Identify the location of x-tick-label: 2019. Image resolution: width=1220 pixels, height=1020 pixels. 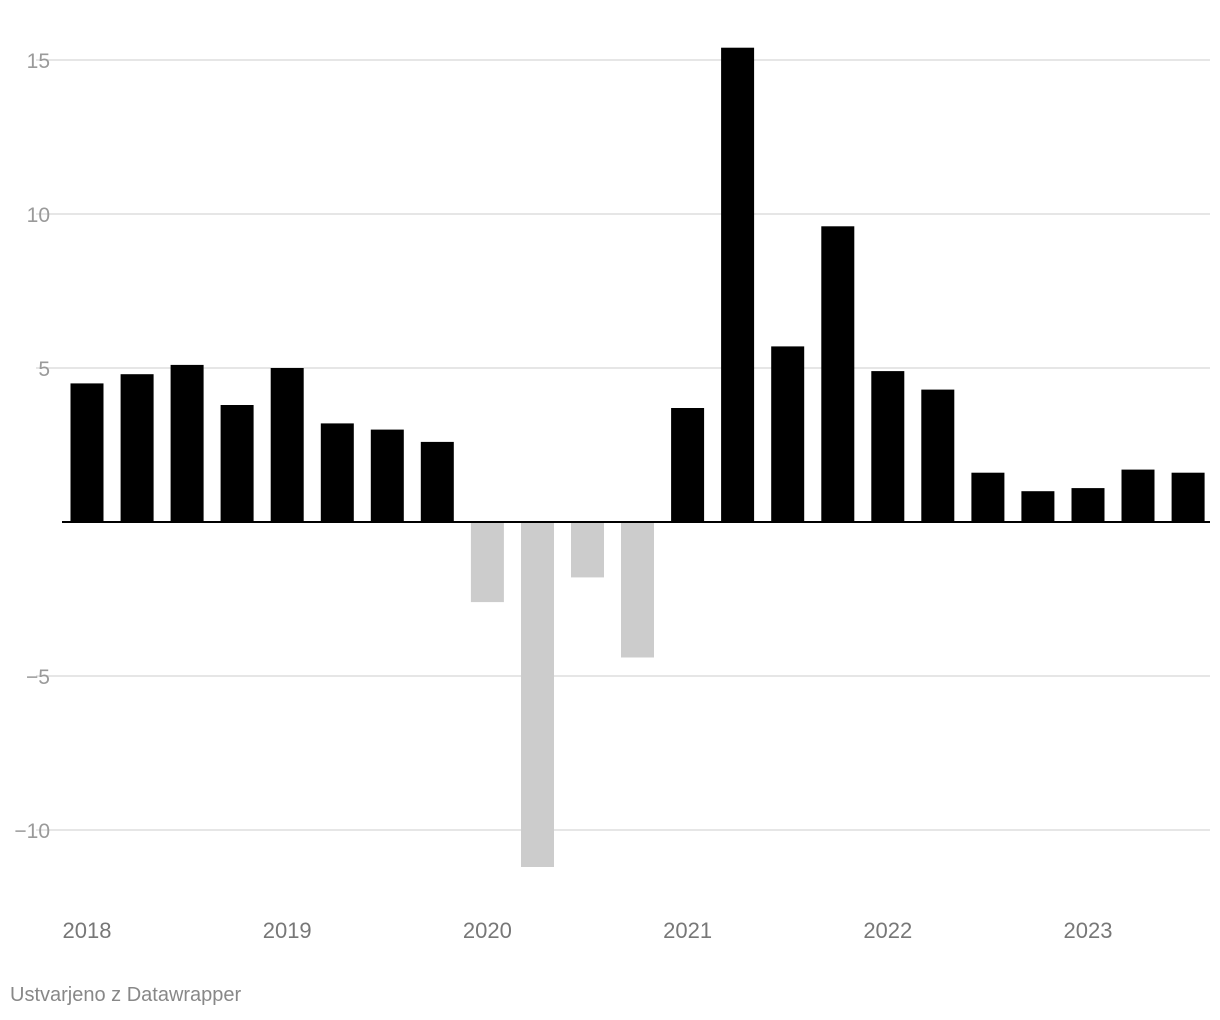
(287, 930).